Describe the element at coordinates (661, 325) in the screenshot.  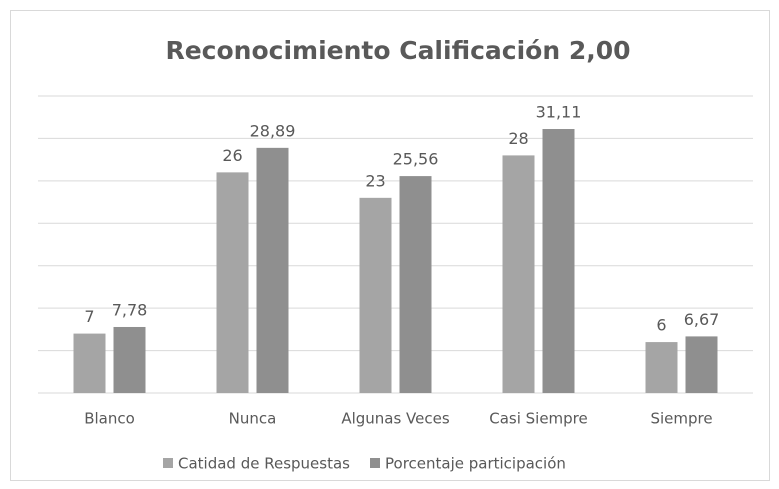
I see `data-label: 6` at that location.